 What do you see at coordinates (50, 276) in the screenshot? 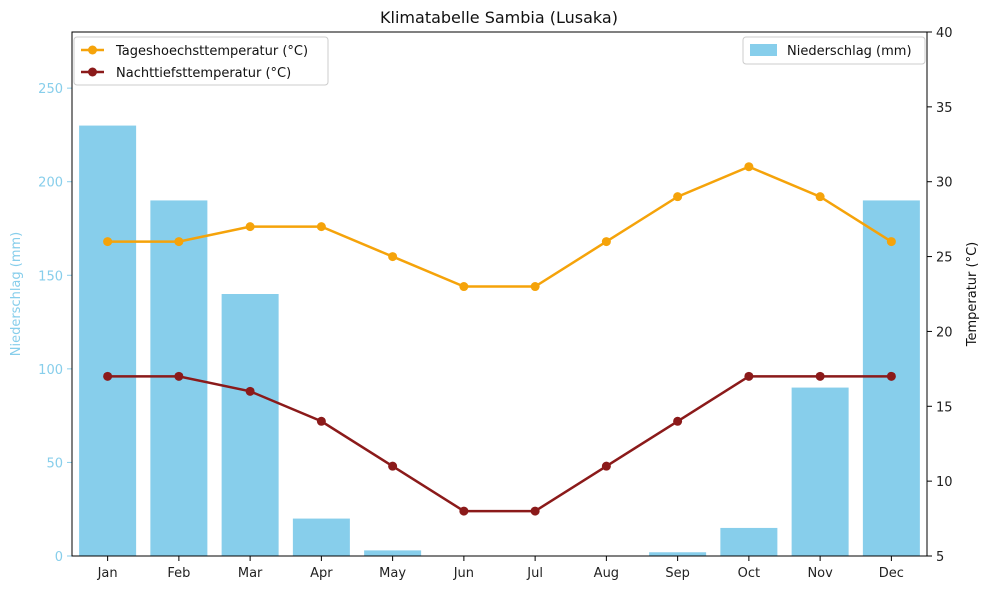
I see `y-left-tick-label-150: 150` at bounding box center [50, 276].